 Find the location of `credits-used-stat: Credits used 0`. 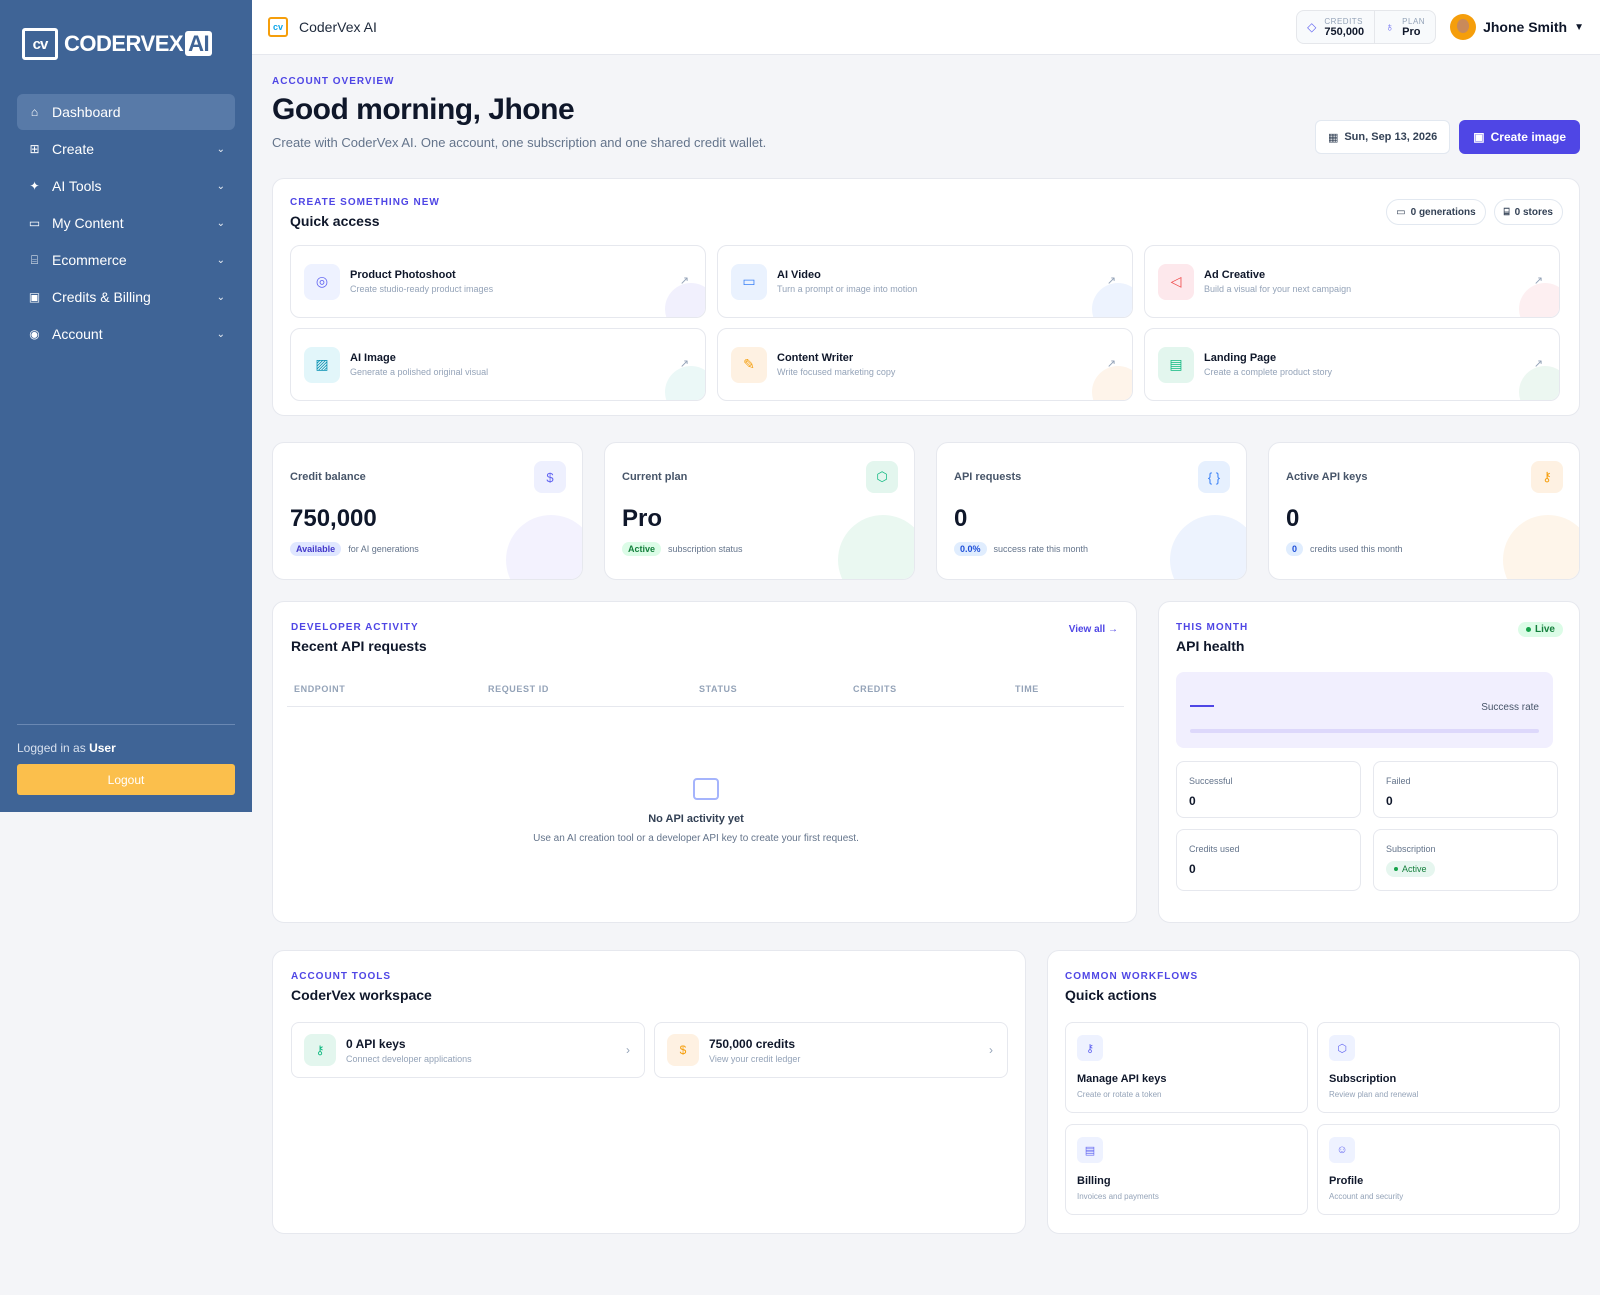

credits-used-stat: Credits used 0 is located at coordinates (1268, 860).